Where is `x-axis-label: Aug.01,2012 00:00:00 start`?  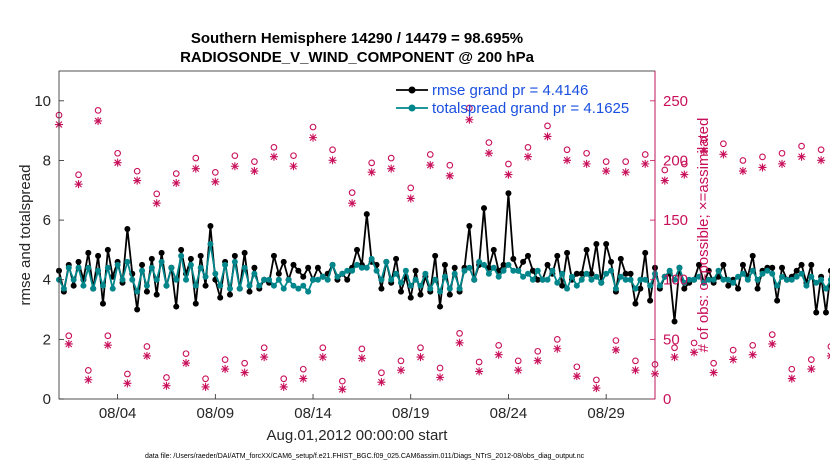 x-axis-label: Aug.01,2012 00:00:00 start is located at coordinates (358, 435).